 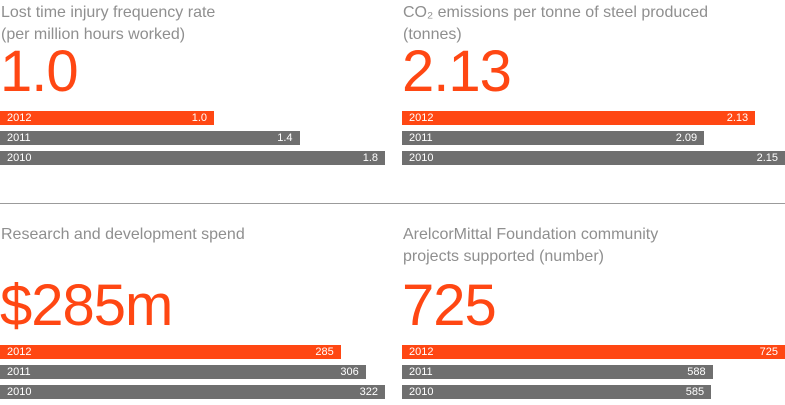 I want to click on panel-title: Research and development spend, so click(x=123, y=235).